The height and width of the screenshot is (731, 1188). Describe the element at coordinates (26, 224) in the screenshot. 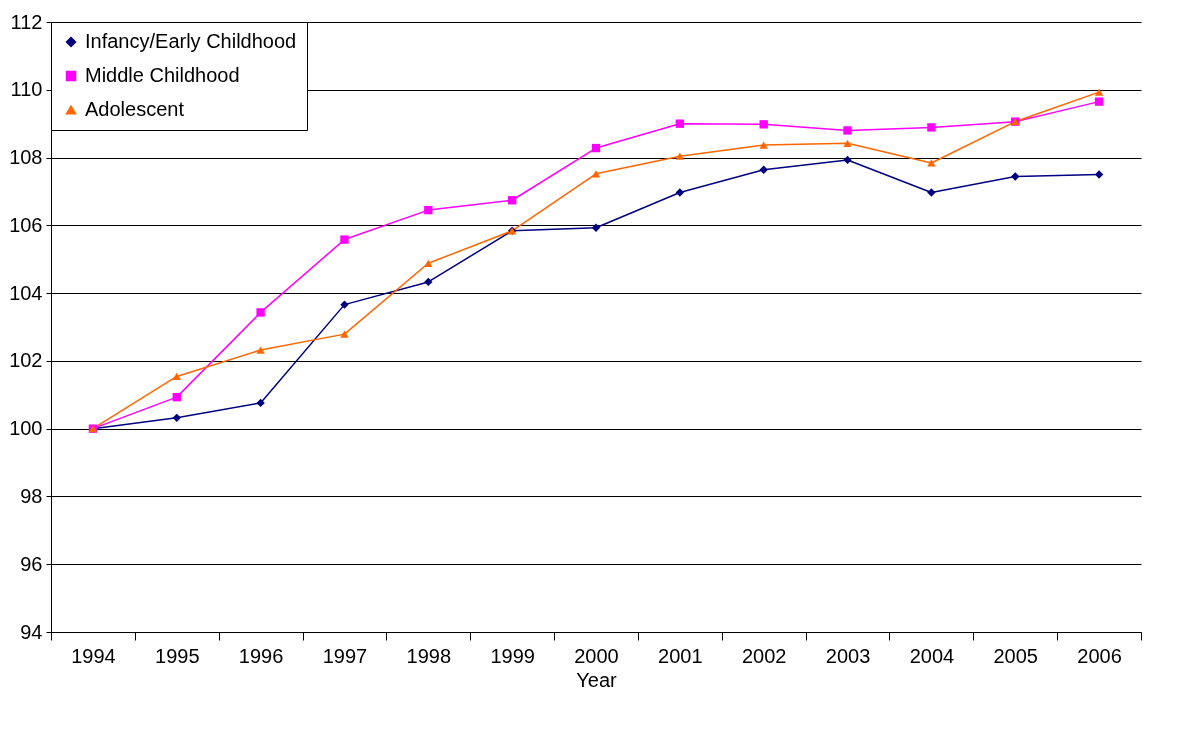

I see `y-tick-label: 106` at that location.